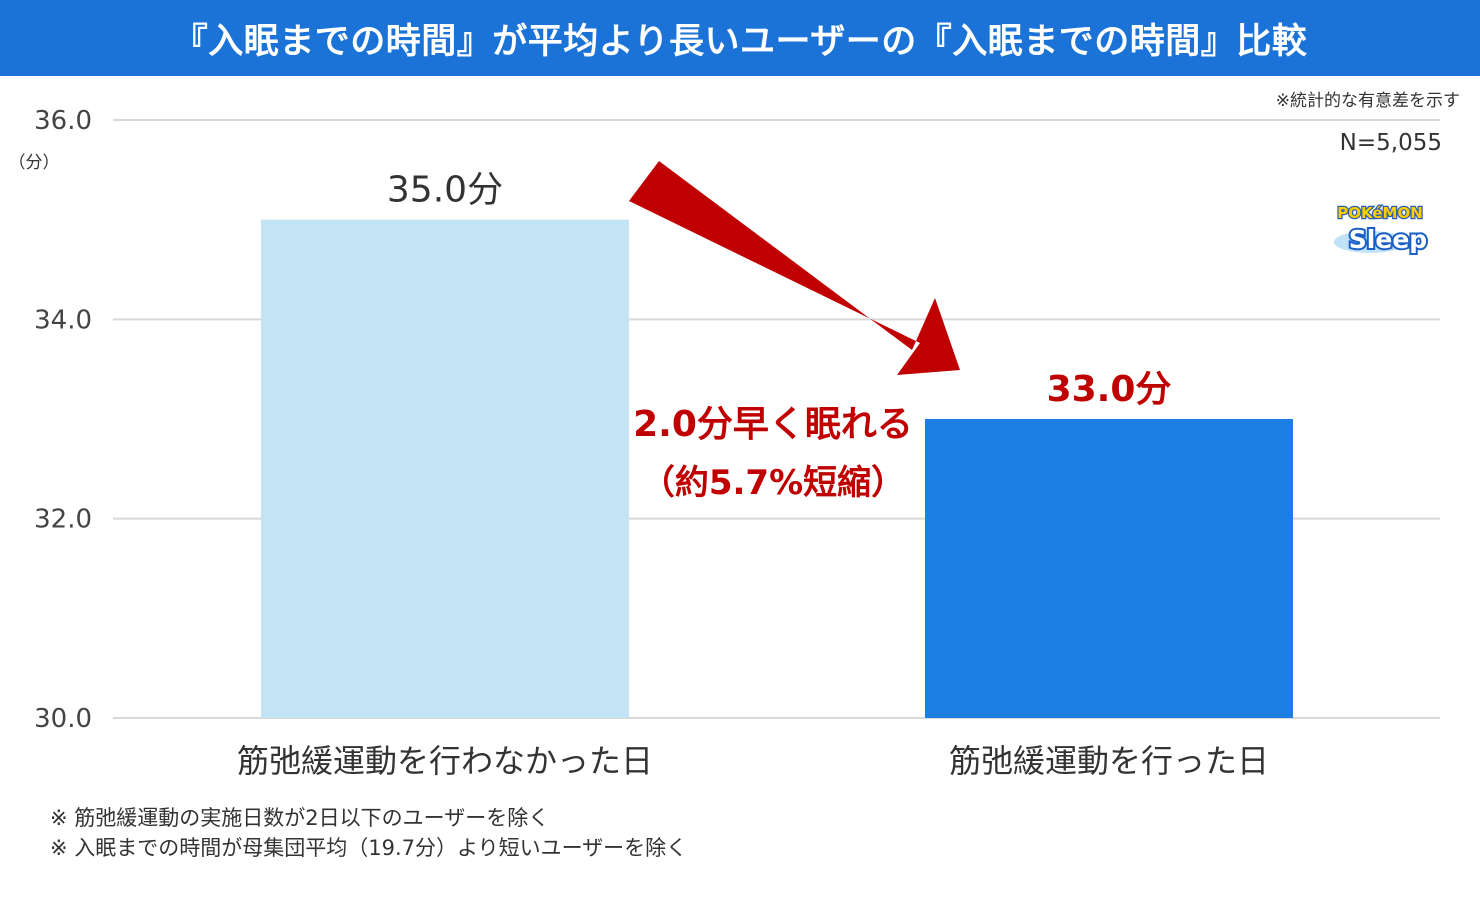 The image size is (1480, 903). Describe the element at coordinates (1367, 101) in the screenshot. I see `significance-note: ※統計的な有意差を示す` at that location.